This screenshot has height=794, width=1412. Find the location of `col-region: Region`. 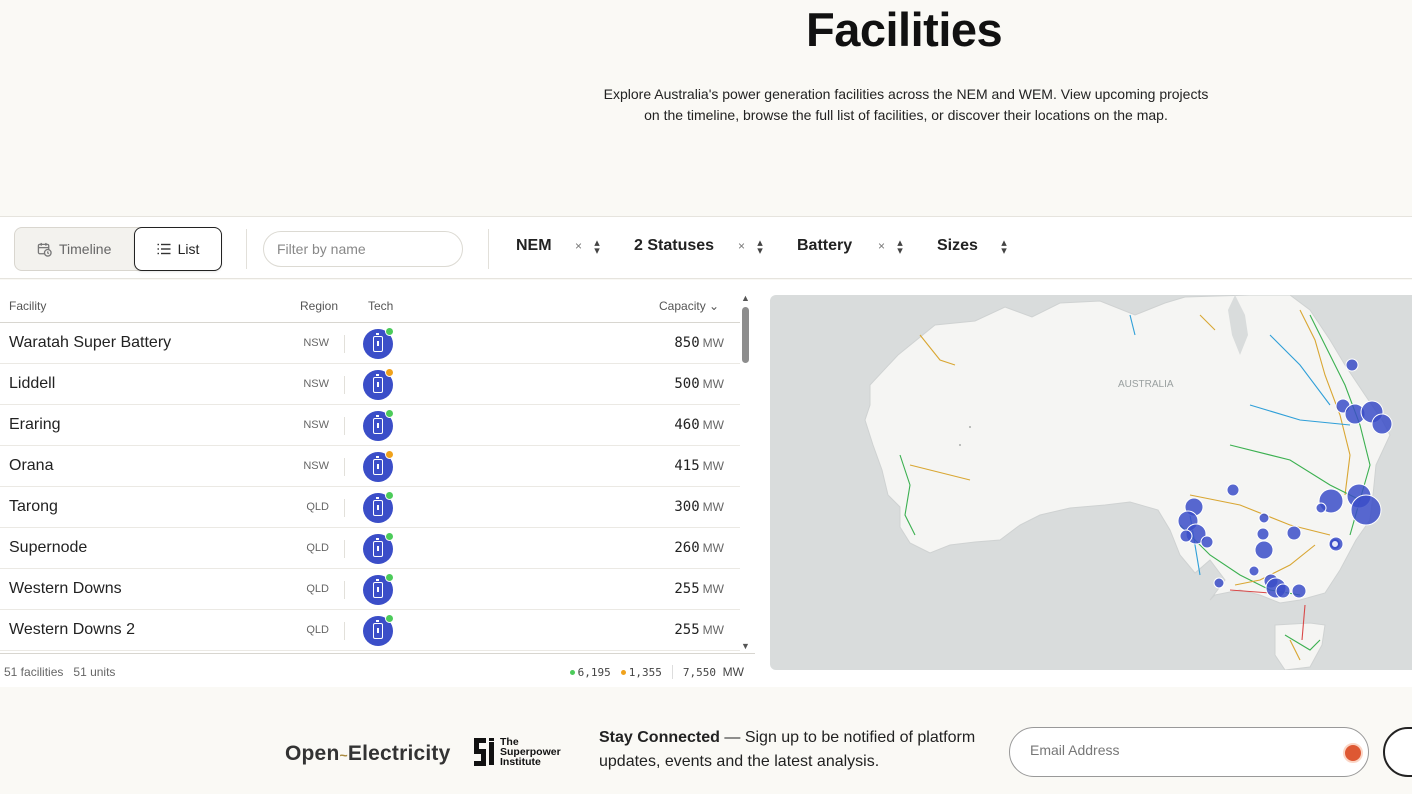

col-region: Region is located at coordinates (319, 306).